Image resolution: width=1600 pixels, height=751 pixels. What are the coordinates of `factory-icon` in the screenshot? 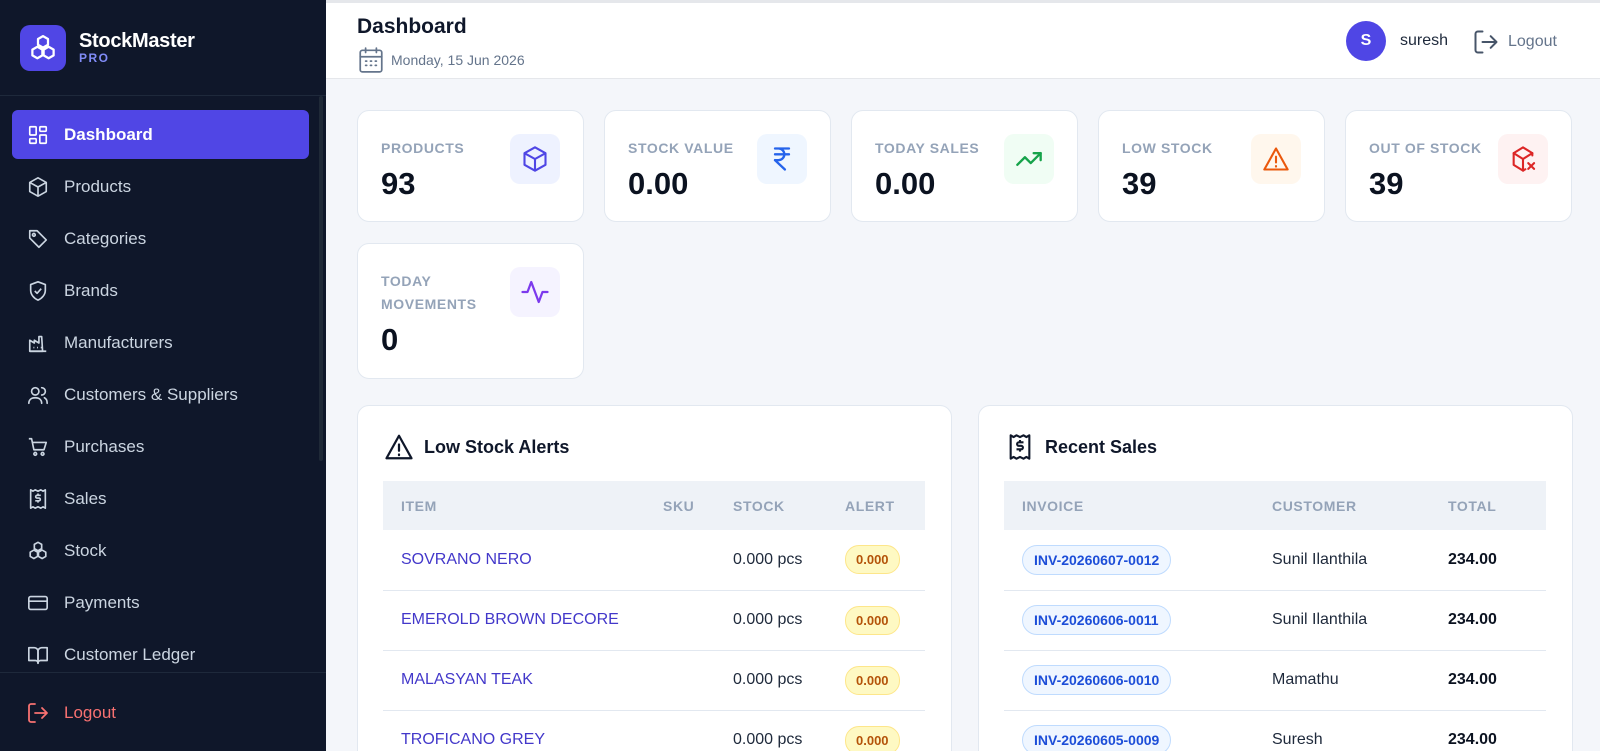 It's located at (38, 343).